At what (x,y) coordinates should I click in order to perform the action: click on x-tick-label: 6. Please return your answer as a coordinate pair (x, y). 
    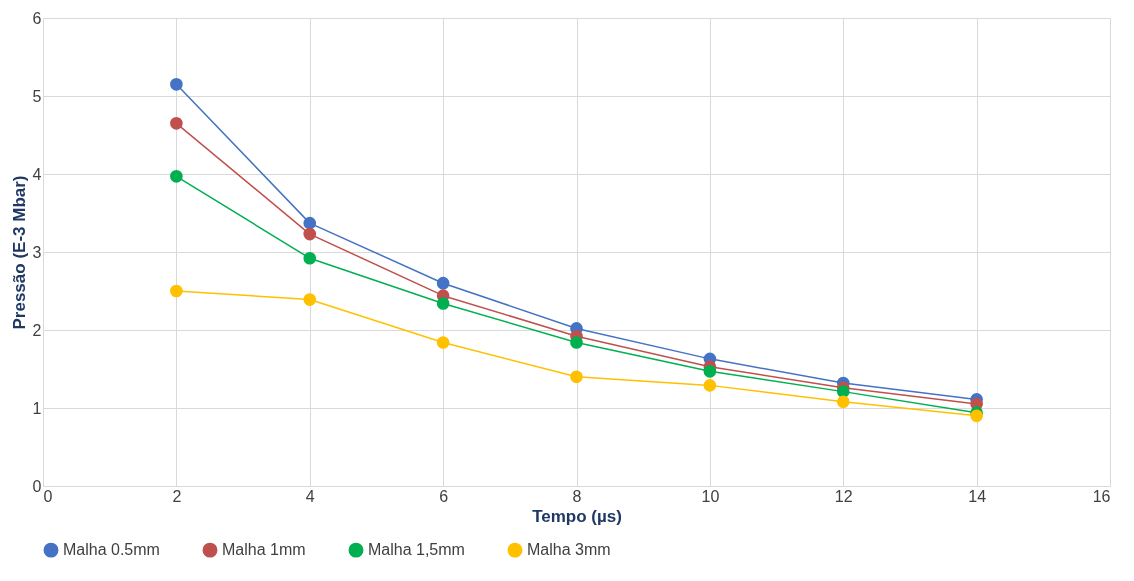
    Looking at the image, I should click on (444, 496).